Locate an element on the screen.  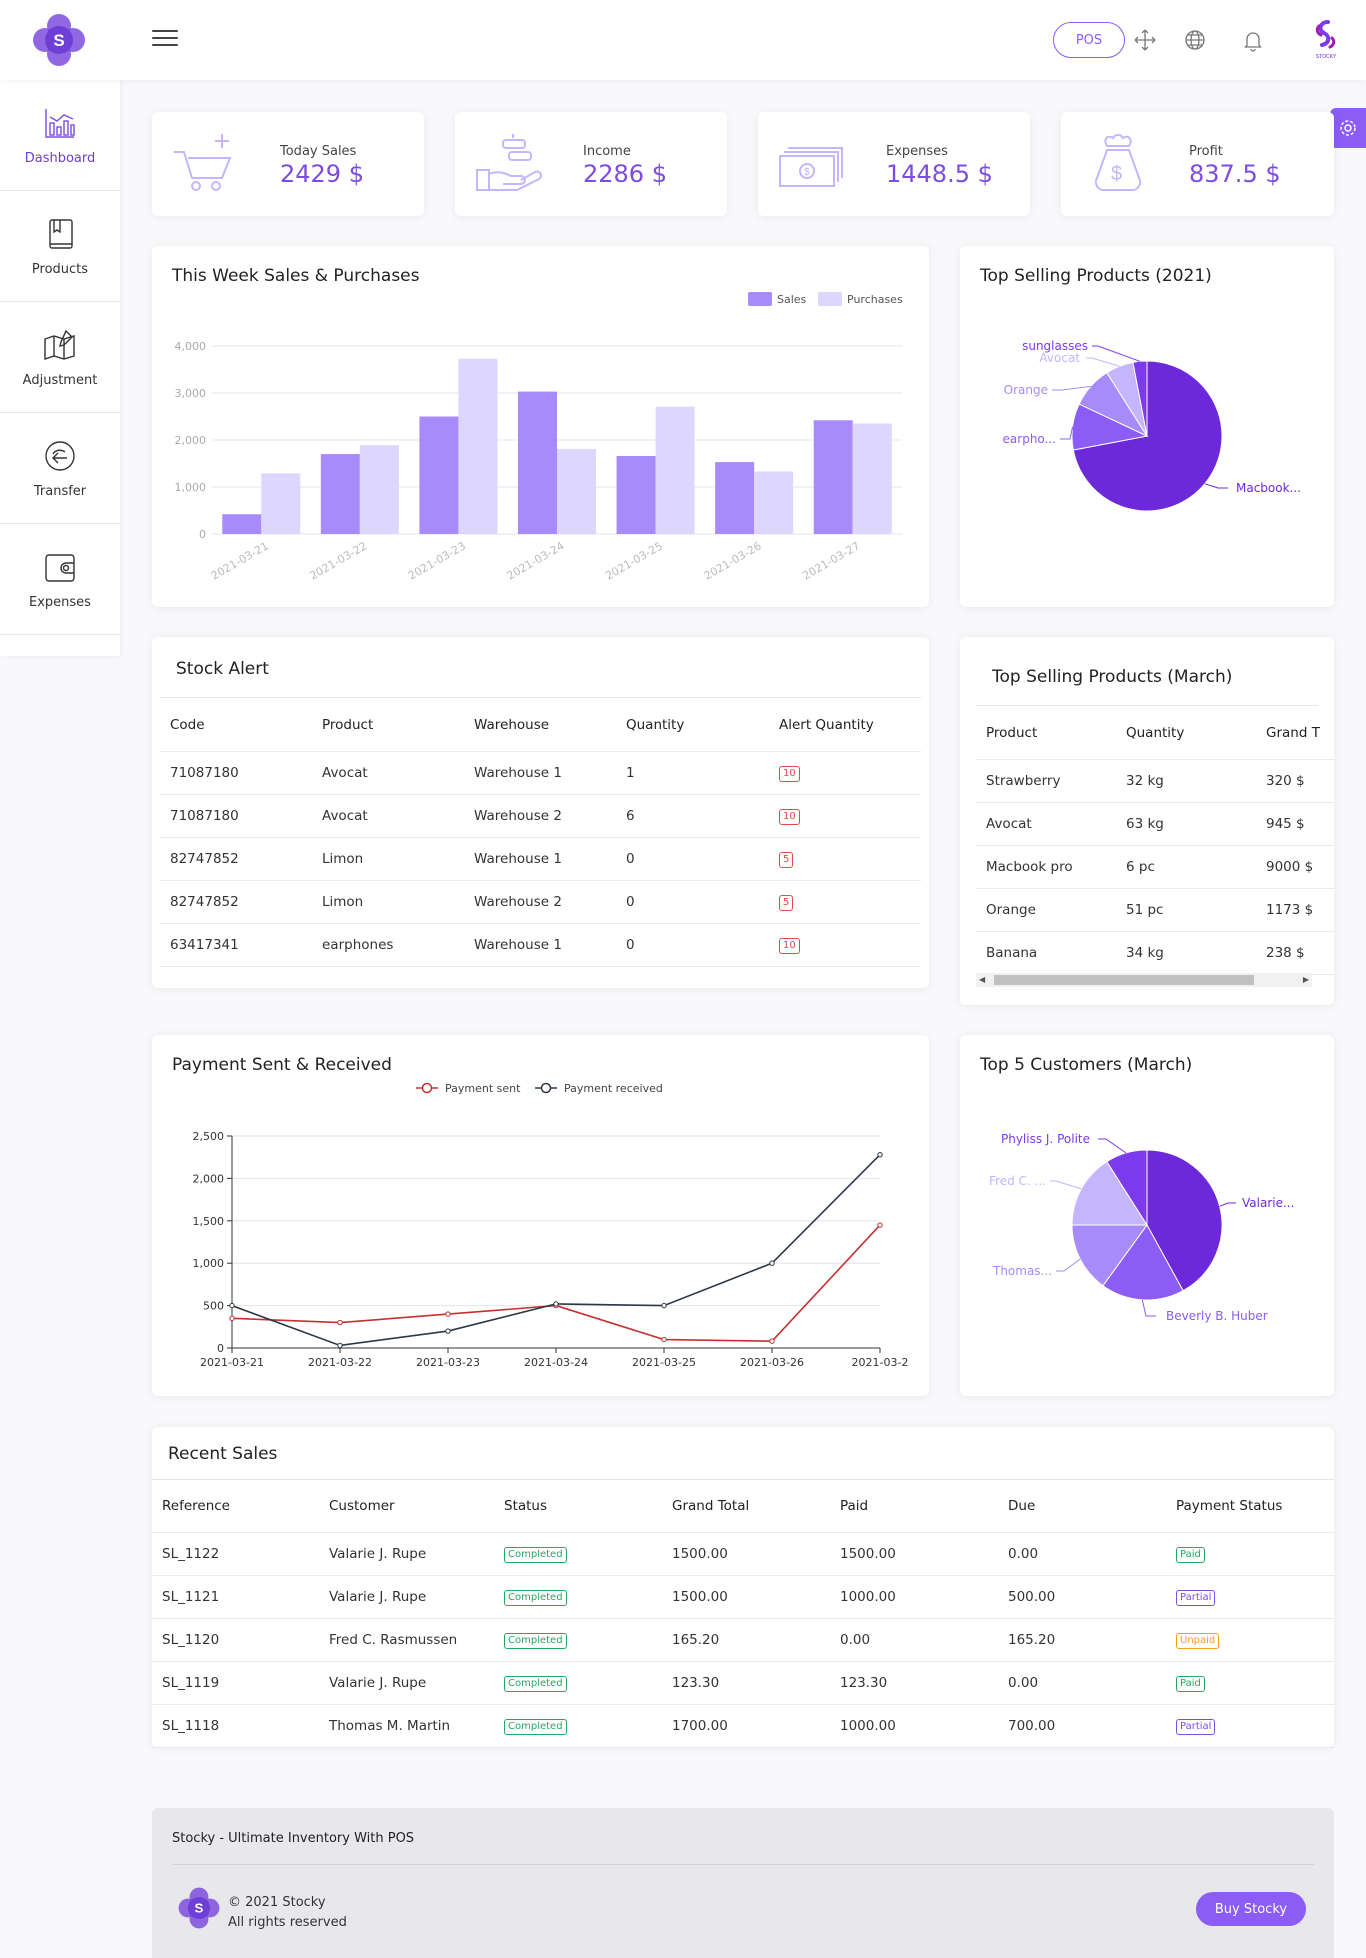
legend-label: Sales is located at coordinates (792, 299).